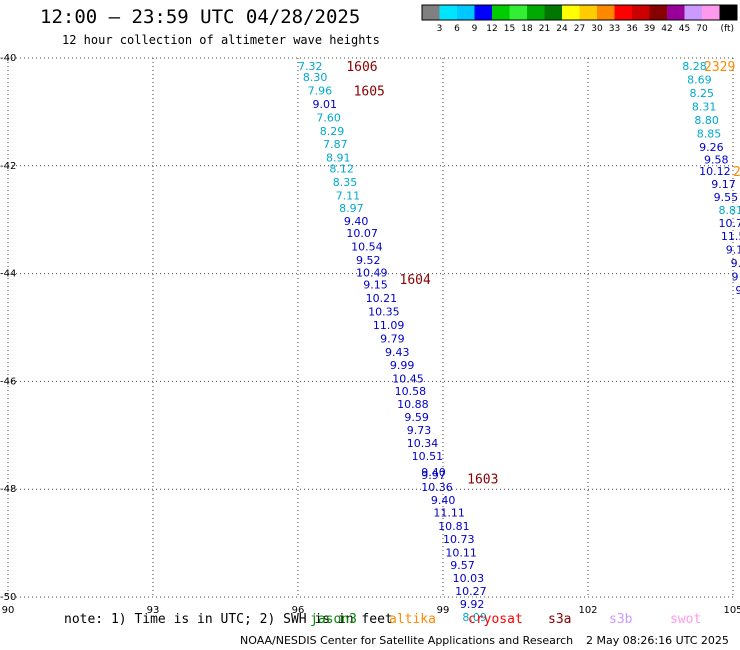  What do you see at coordinates (8, 166) in the screenshot?
I see `lat-tick-label: -42` at bounding box center [8, 166].